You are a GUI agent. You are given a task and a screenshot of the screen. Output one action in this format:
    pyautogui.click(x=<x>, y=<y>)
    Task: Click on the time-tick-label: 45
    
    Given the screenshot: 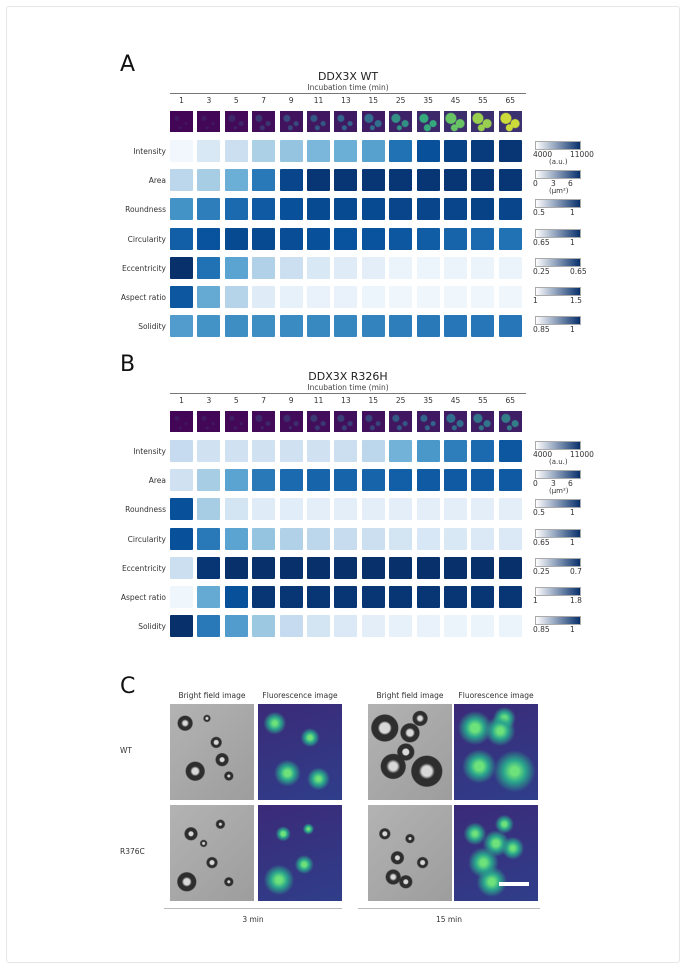 What is the action you would take?
    pyautogui.click(x=455, y=100)
    